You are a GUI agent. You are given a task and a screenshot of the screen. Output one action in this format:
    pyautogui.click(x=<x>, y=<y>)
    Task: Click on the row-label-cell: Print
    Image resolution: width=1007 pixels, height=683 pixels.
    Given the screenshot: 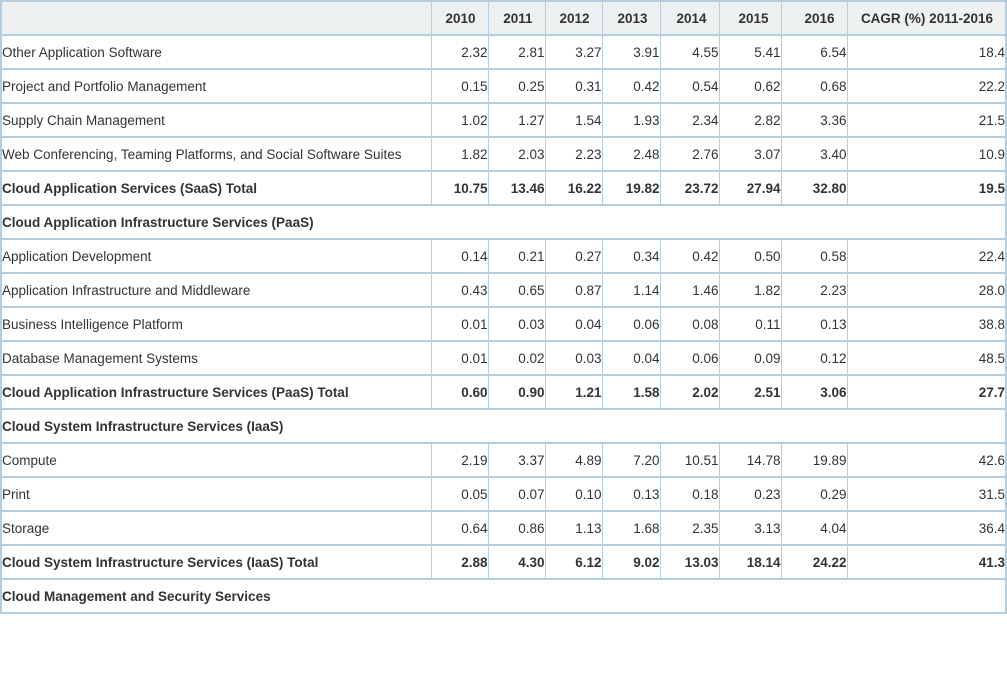 What is the action you would take?
    pyautogui.click(x=216, y=494)
    